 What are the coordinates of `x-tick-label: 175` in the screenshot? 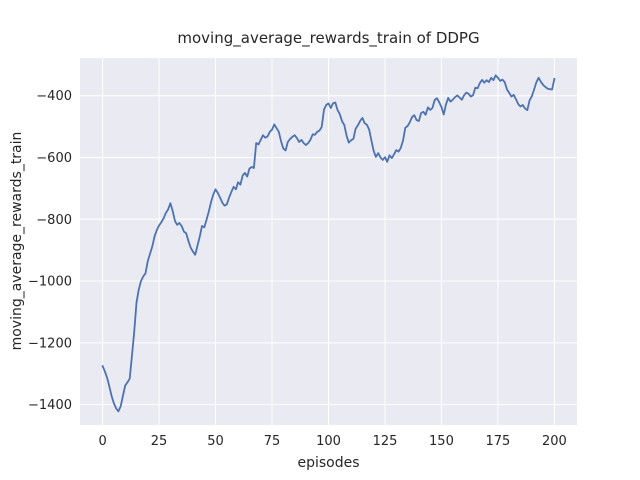 It's located at (498, 441).